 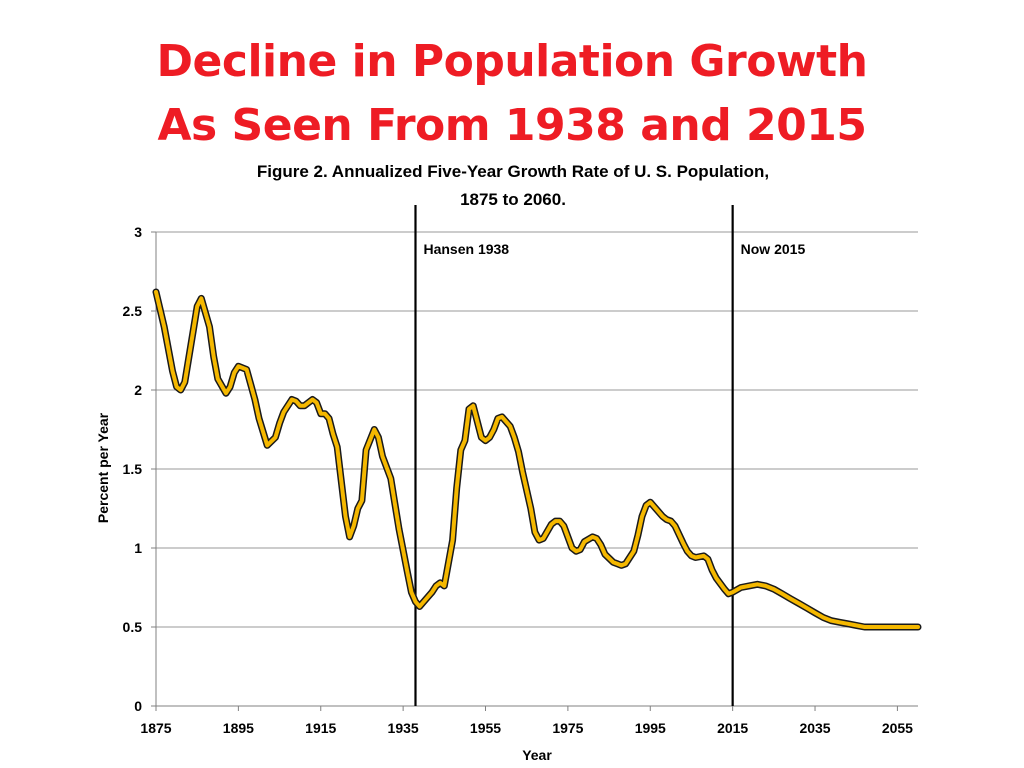 What do you see at coordinates (485, 728) in the screenshot?
I see `x-tick-label-4: 1955` at bounding box center [485, 728].